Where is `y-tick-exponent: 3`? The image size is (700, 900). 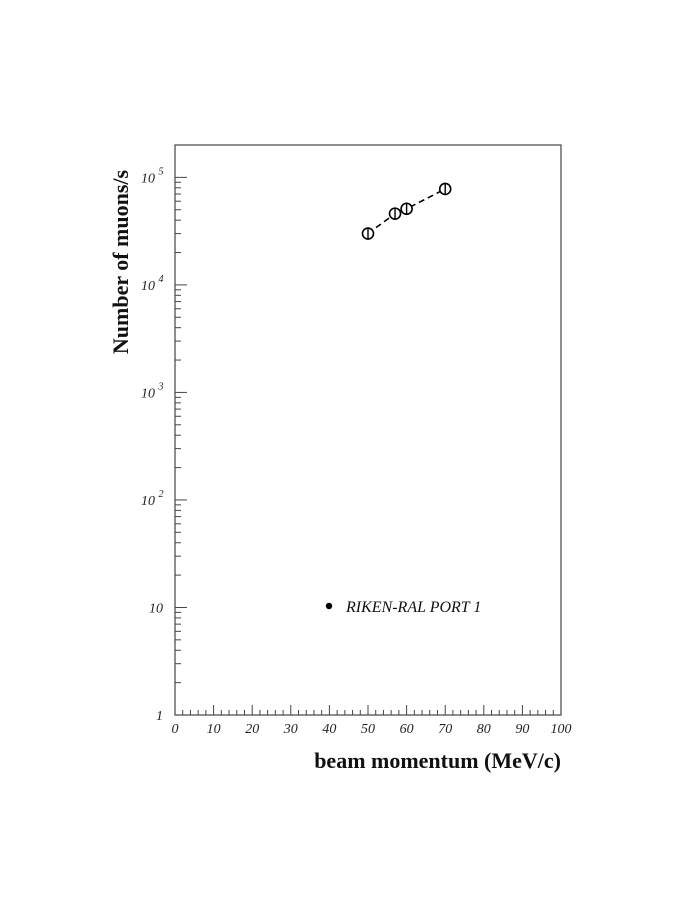 y-tick-exponent: 3 is located at coordinates (161, 386).